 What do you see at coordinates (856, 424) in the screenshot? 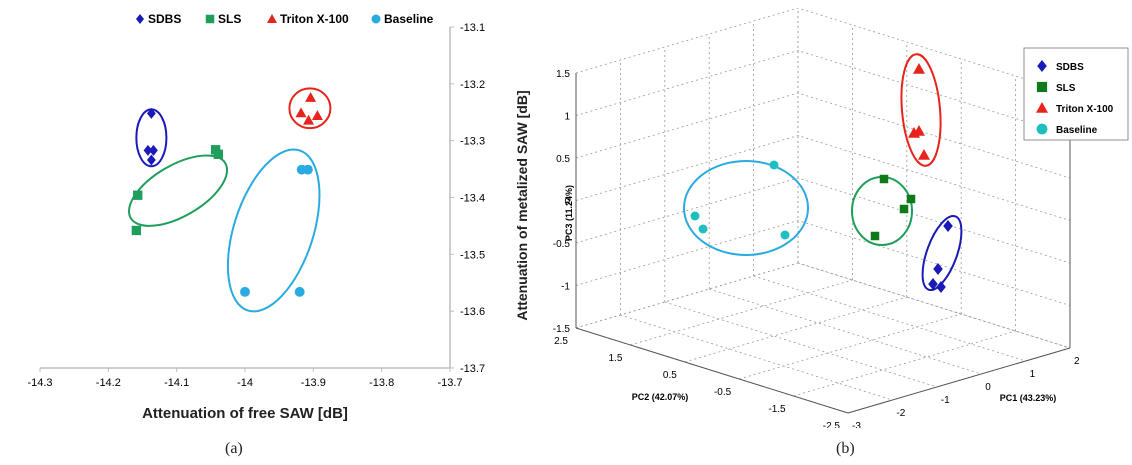
I see `pc1-tick-label: -3` at bounding box center [856, 424].